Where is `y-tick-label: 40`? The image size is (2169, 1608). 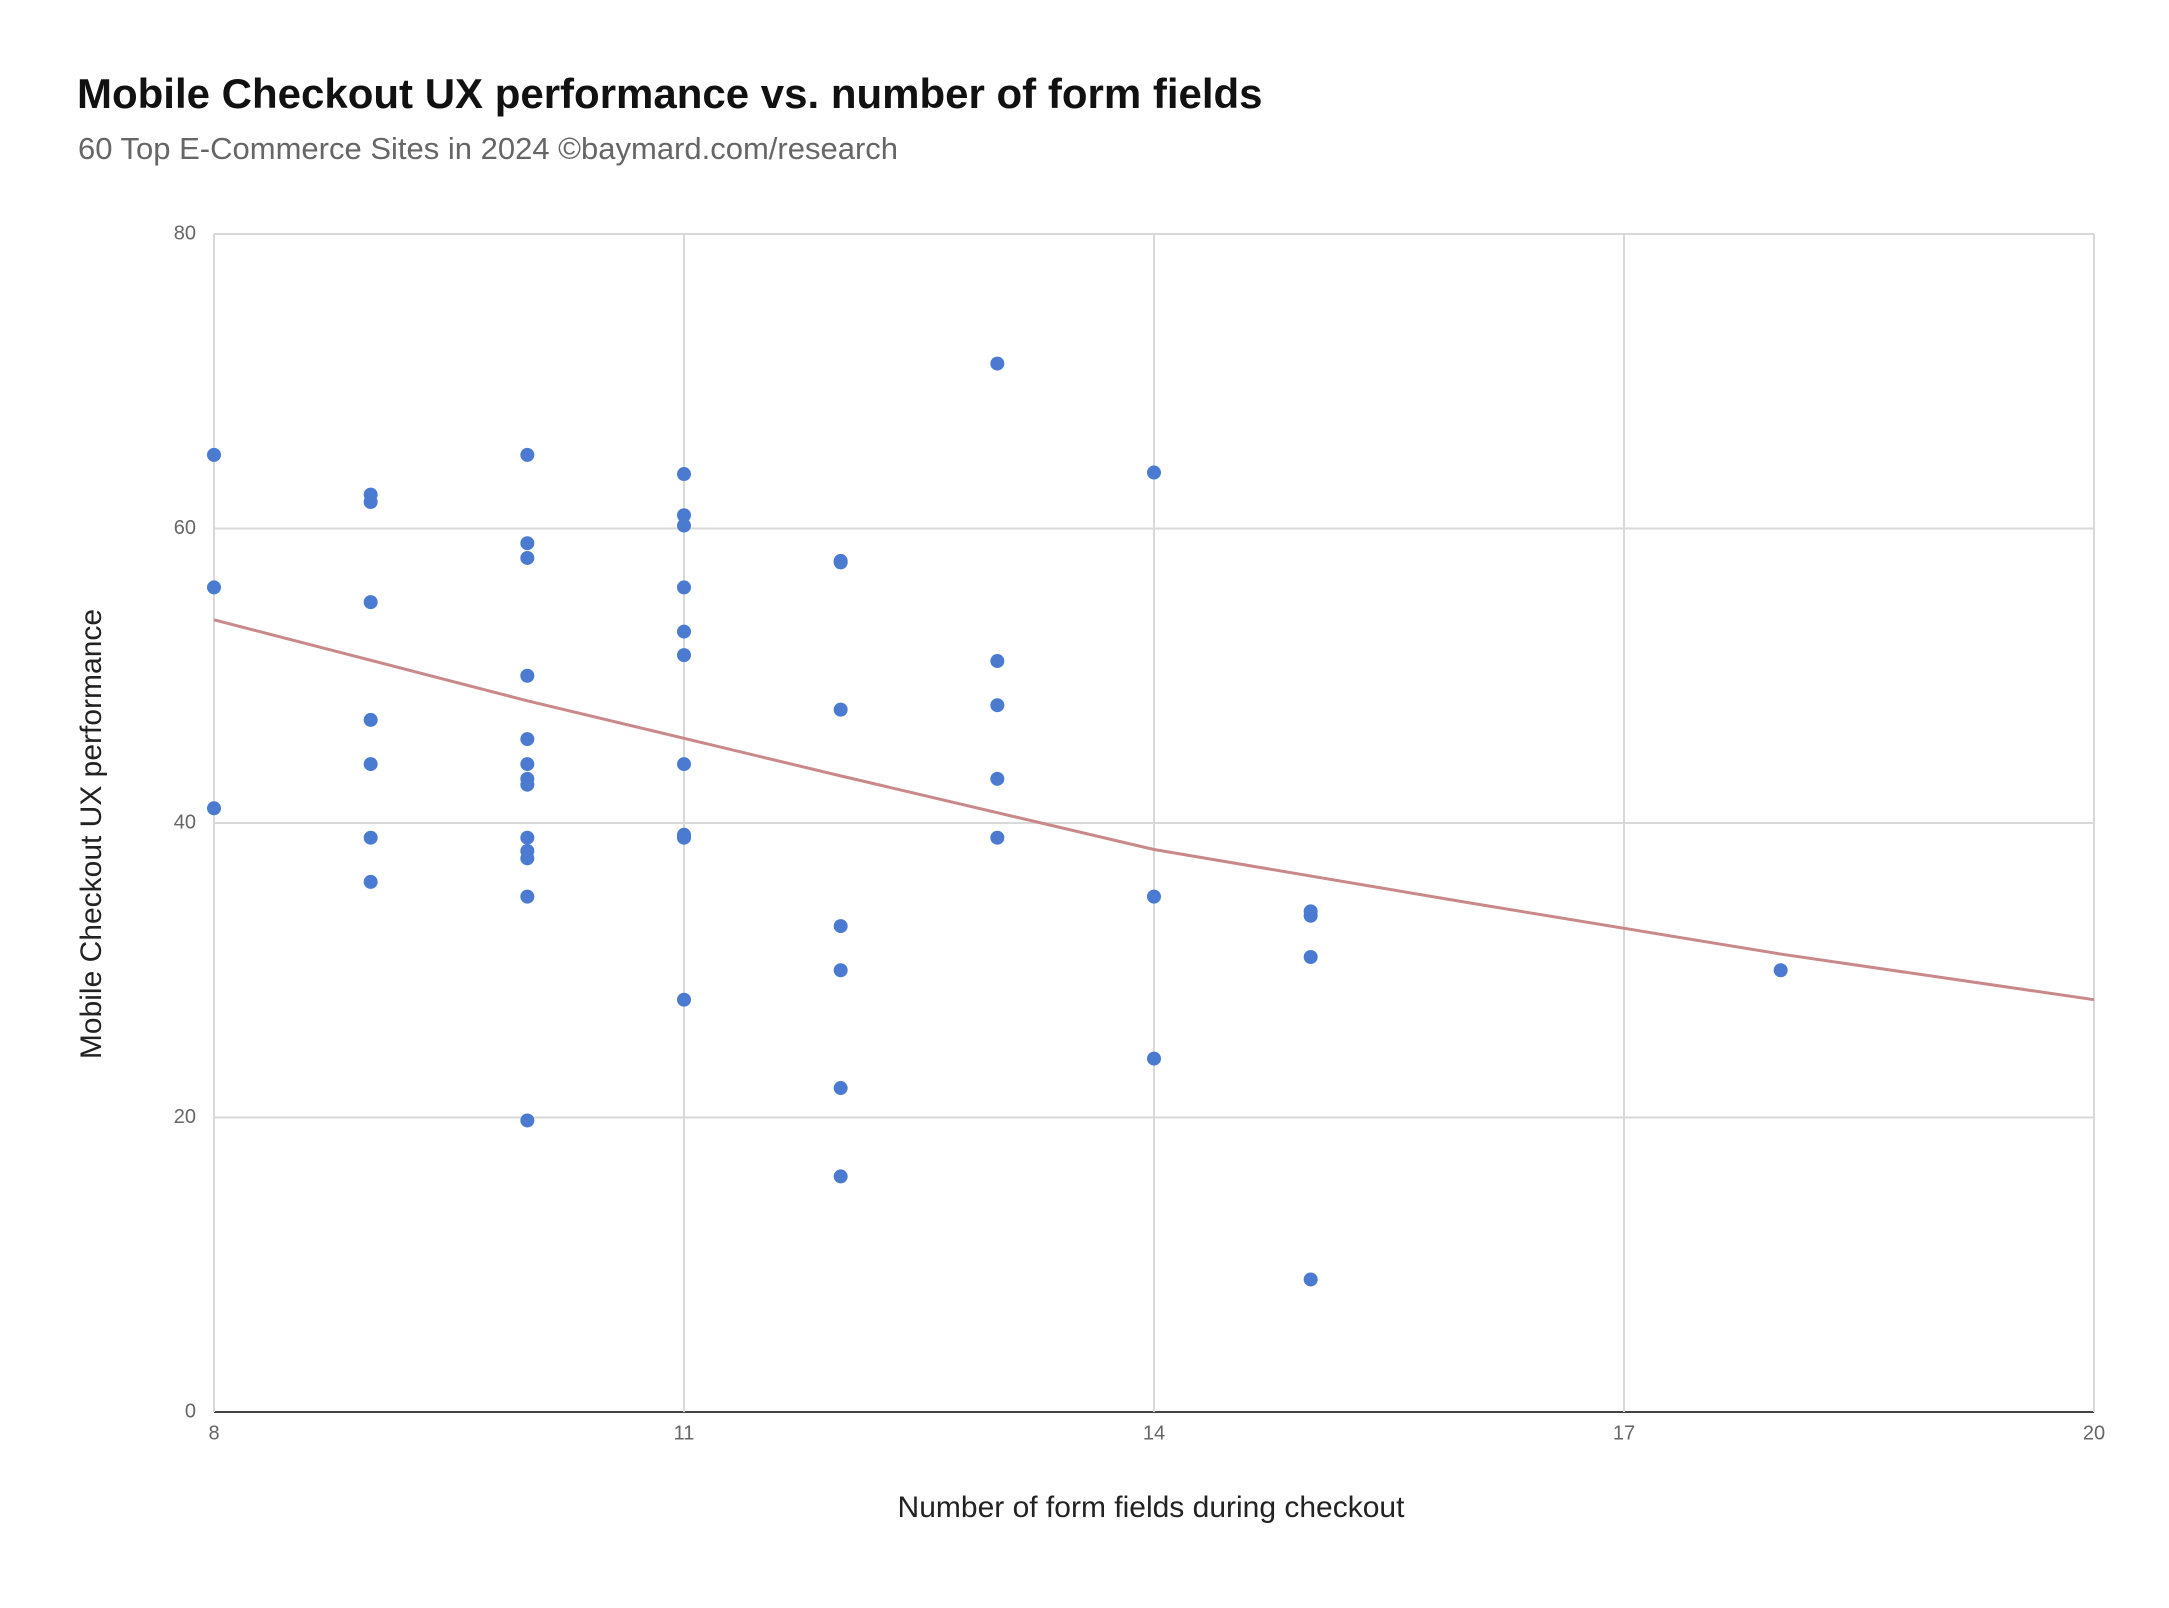
y-tick-label: 40 is located at coordinates (185, 822).